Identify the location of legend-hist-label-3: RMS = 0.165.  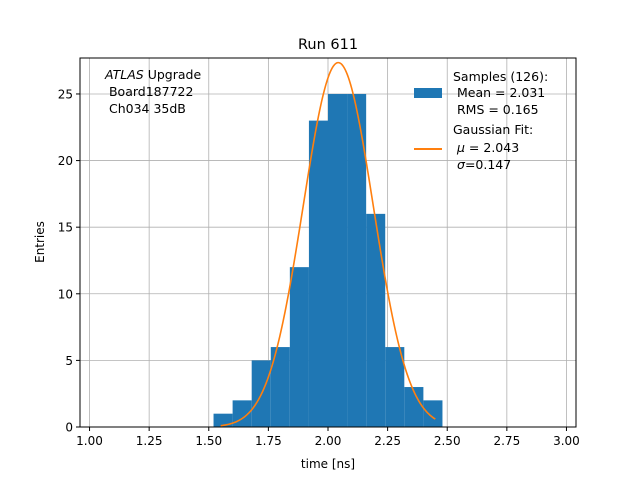
(496, 109).